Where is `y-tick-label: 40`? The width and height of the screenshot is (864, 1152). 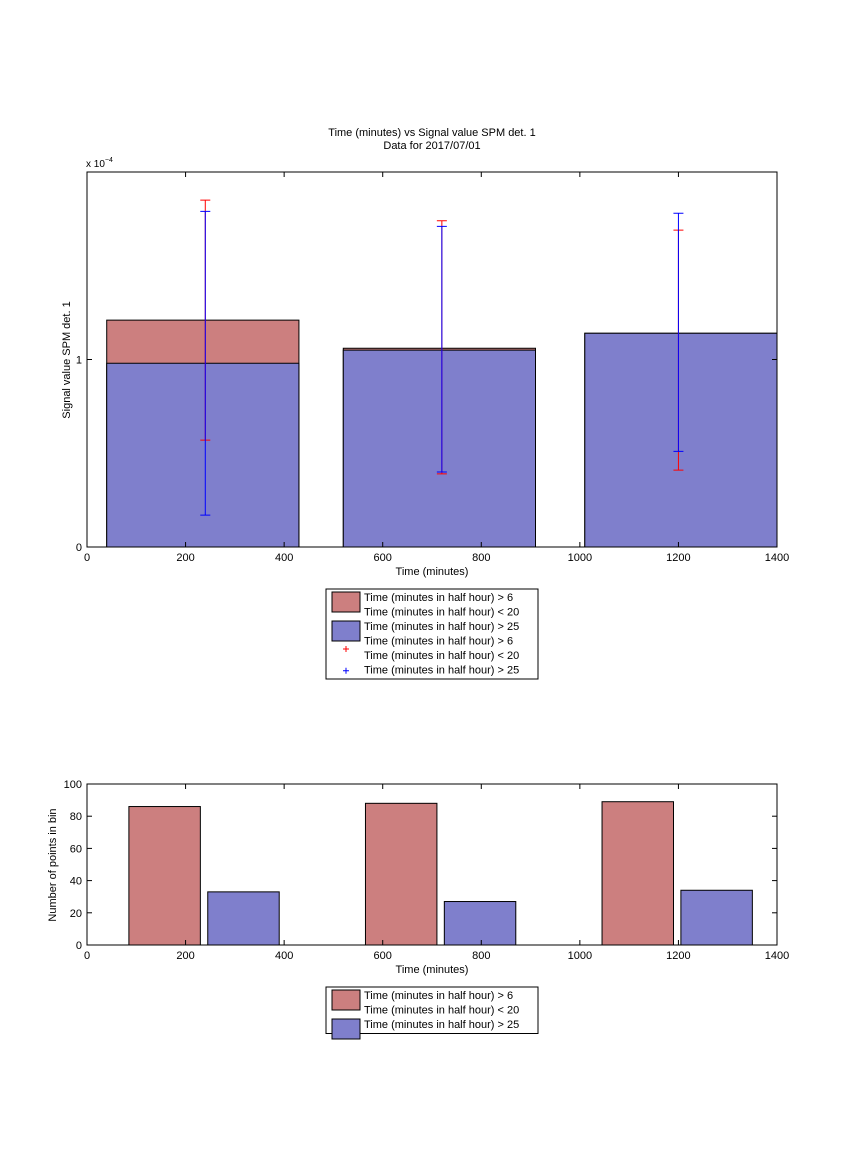
y-tick-label: 40 is located at coordinates (76, 882).